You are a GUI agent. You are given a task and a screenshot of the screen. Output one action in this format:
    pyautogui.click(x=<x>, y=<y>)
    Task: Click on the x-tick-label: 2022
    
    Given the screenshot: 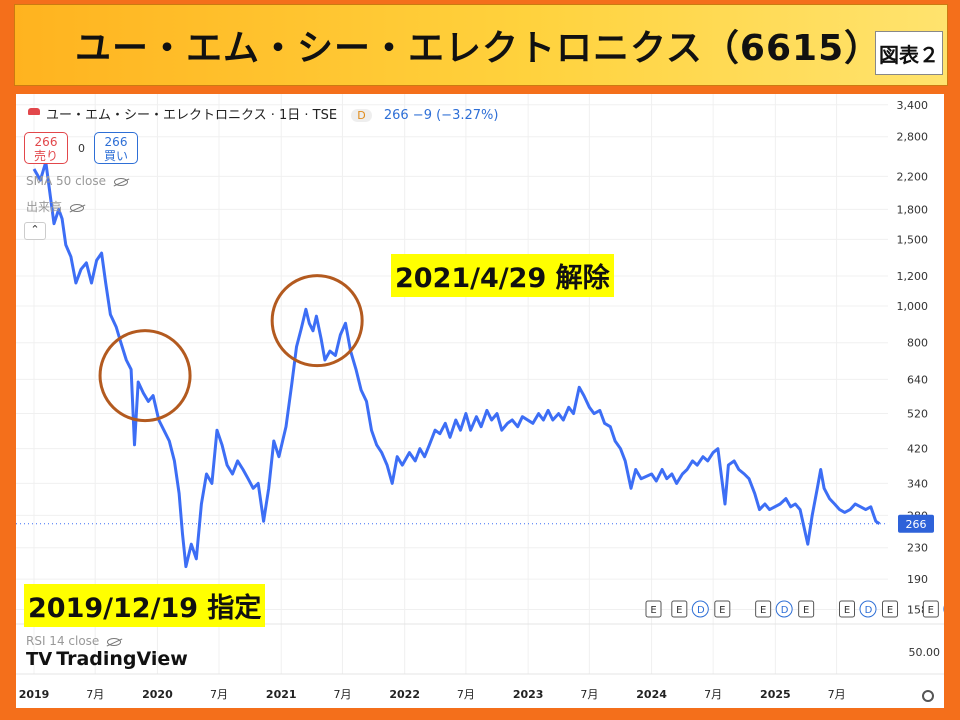 What is the action you would take?
    pyautogui.click(x=404, y=694)
    